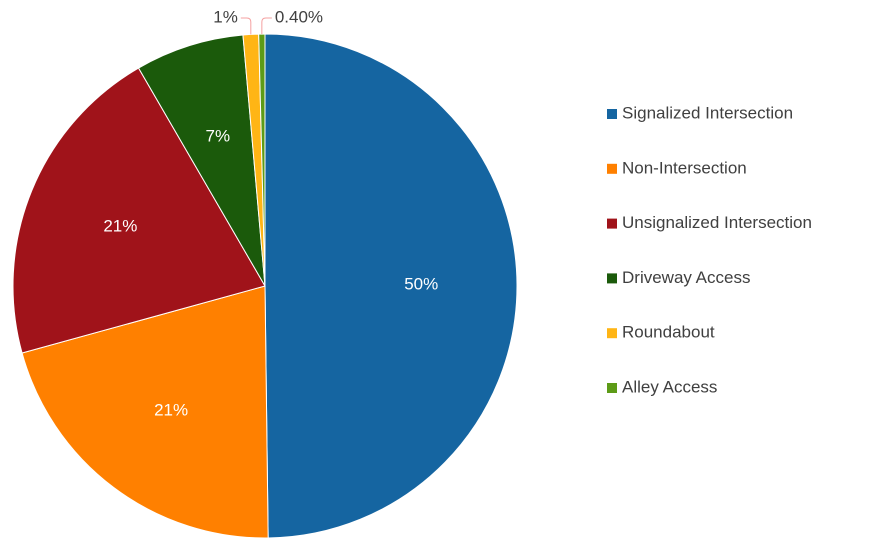  Describe the element at coordinates (707, 112) in the screenshot. I see `legend-label: Signalized Intersection` at that location.